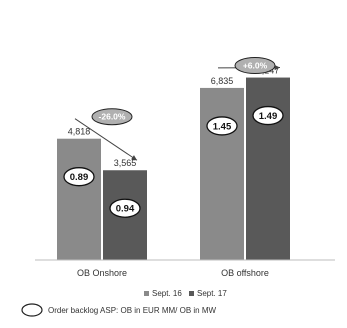 The image size is (347, 328). I want to click on asp-label-bar-onshore-sept-17: 0.94, so click(125, 209).